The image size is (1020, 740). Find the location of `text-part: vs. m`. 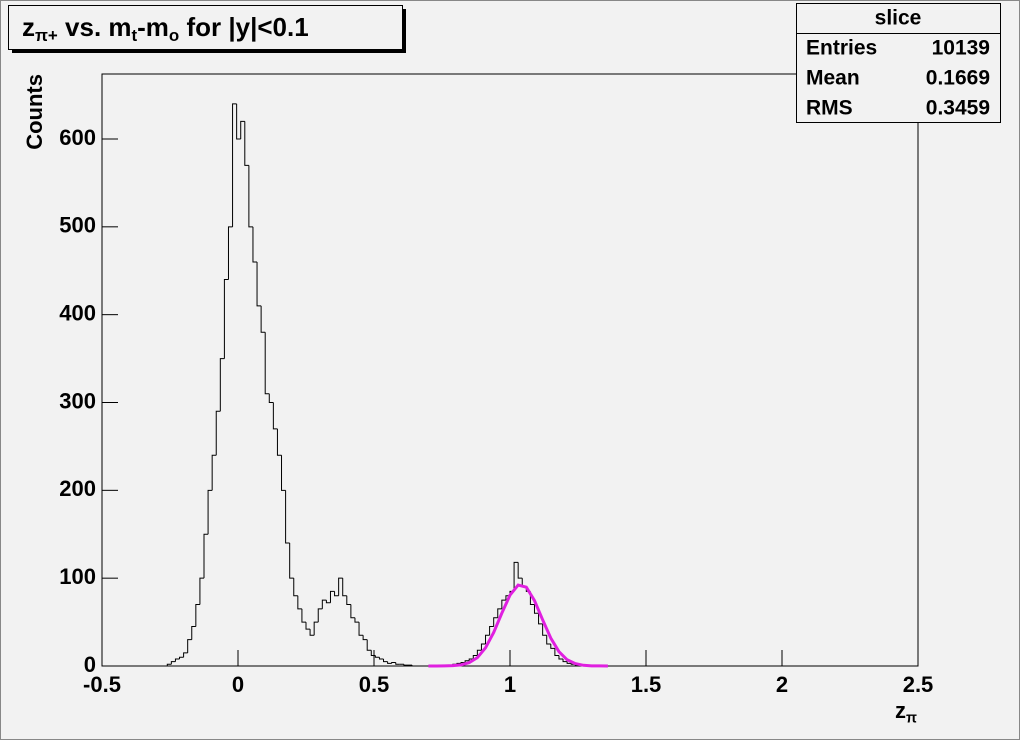

text-part: vs. m is located at coordinates (95, 27).